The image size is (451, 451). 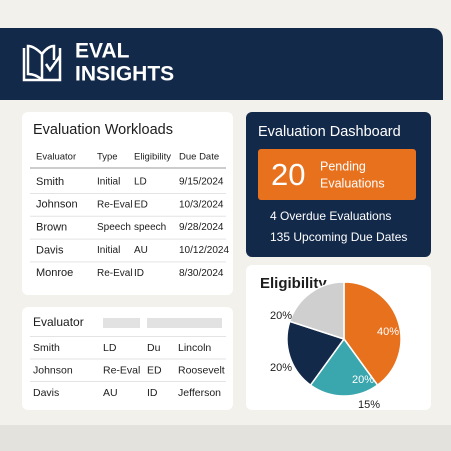 I want to click on cell: Speech, so click(x=114, y=227).